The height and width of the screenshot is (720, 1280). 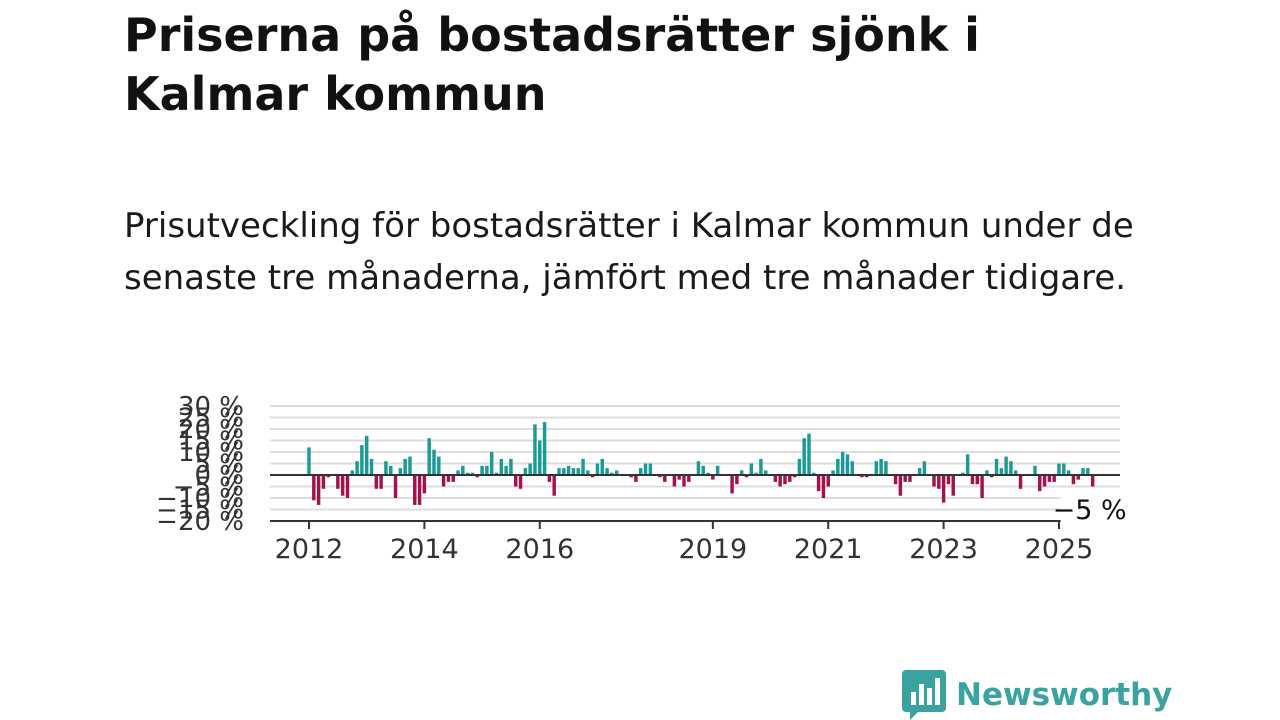 I want to click on y-tick-label: −20 %, so click(x=200, y=522).